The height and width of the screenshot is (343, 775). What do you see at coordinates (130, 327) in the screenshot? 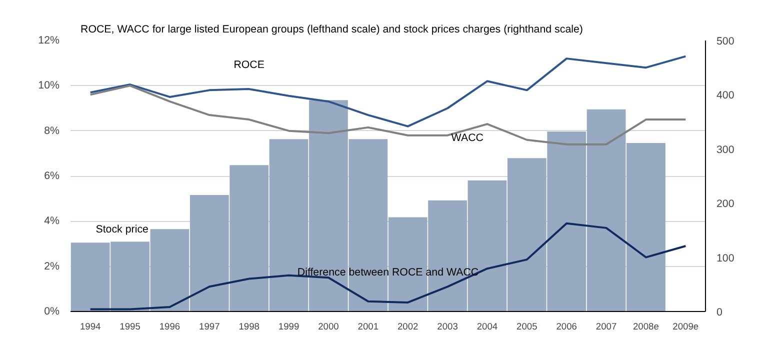
I see `x-tick-label: 1995` at bounding box center [130, 327].